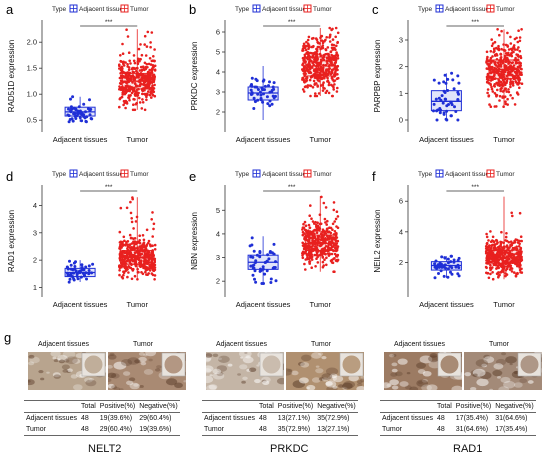 This screenshot has width=550, height=459. What do you see at coordinates (377, 240) in the screenshot?
I see `y-axis-label: NEIL2 expression` at bounding box center [377, 240].